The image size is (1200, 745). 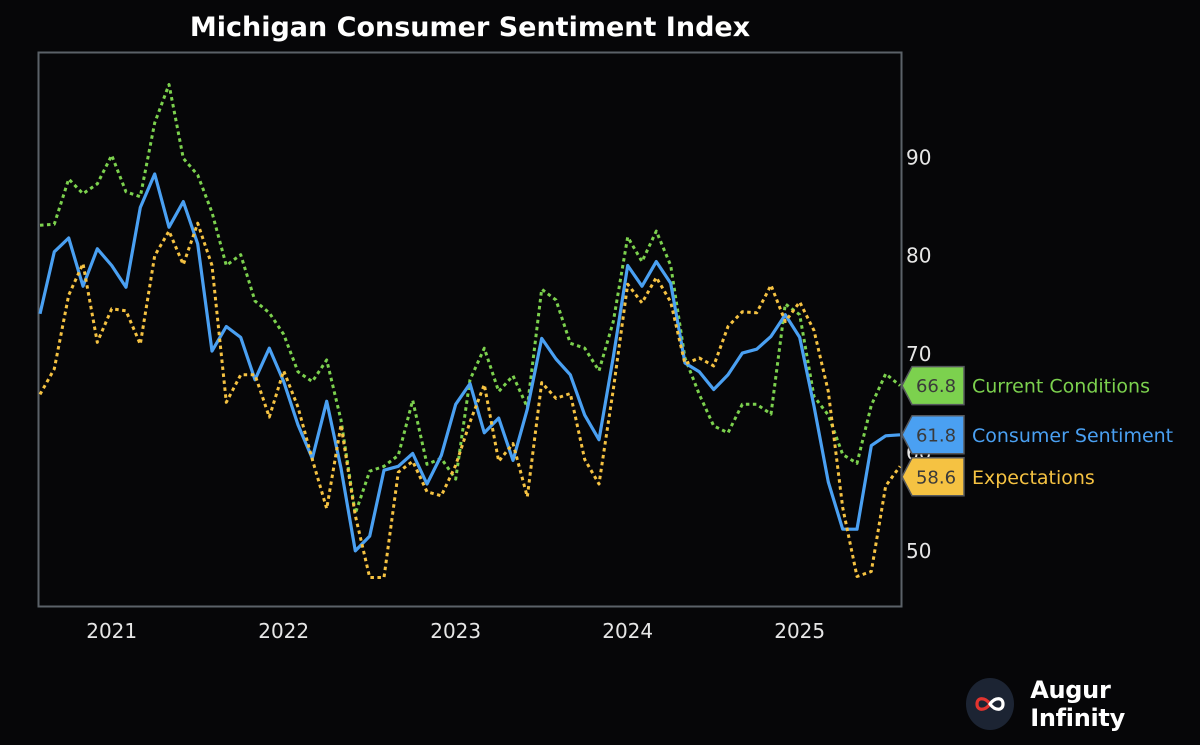 What do you see at coordinates (799, 631) in the screenshot?
I see `x-tick-label: 2025` at bounding box center [799, 631].